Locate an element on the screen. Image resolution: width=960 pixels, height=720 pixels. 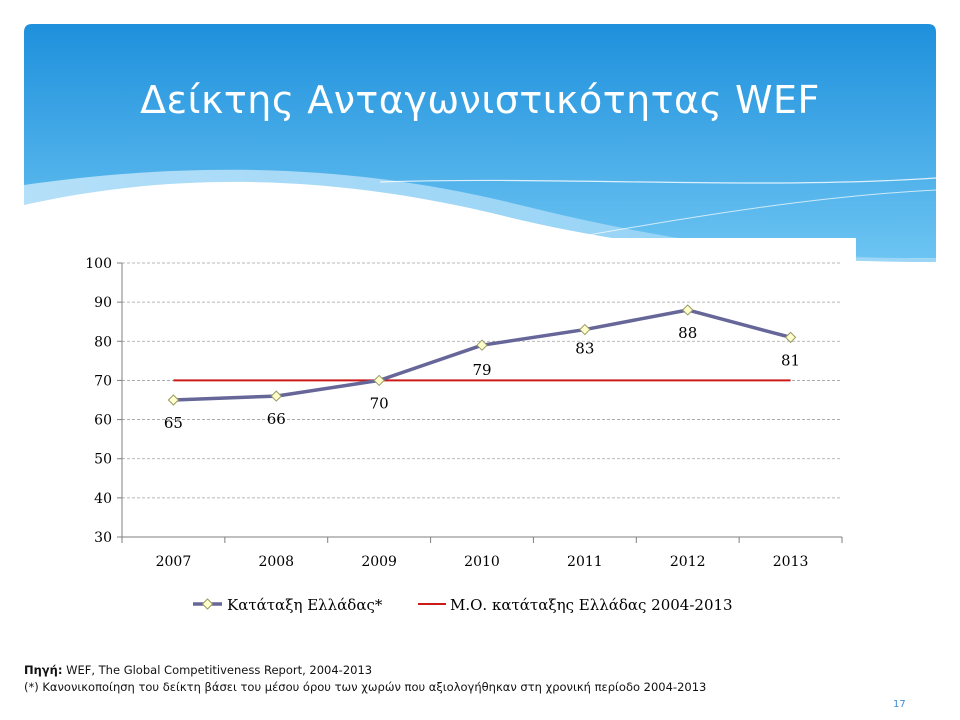
slide-title: Δείκτης Ανταγωνιστικότητας WEF is located at coordinates (480, 100).